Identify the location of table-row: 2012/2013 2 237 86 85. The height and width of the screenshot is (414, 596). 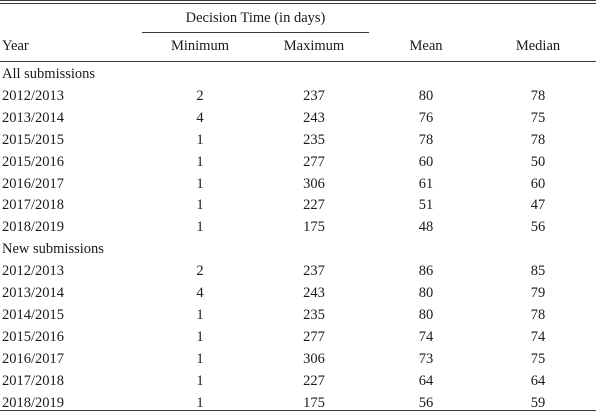
(298, 271).